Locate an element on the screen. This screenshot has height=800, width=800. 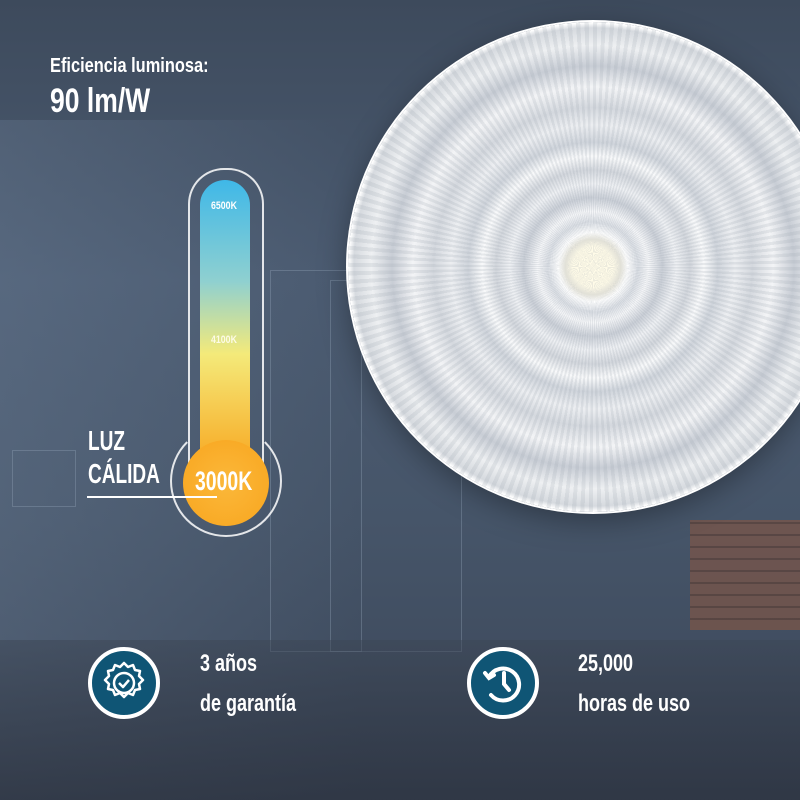
warranty-line1: 3 años is located at coordinates (229, 663).